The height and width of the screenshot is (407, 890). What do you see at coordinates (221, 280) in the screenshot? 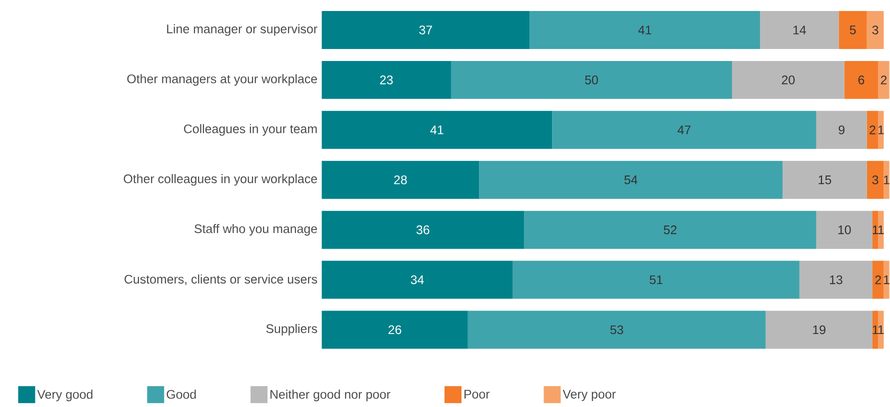
I see `y-tick-label: Customers, clients or service users` at bounding box center [221, 280].